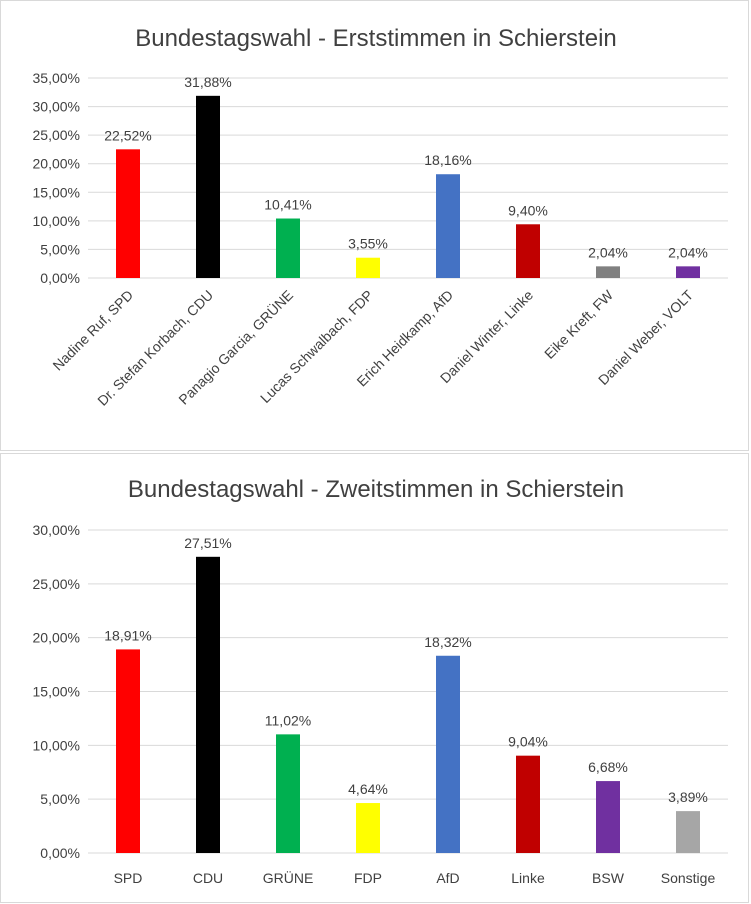 The width and height of the screenshot is (751, 904). I want to click on chart1-data-label: 9,40%, so click(528, 210).